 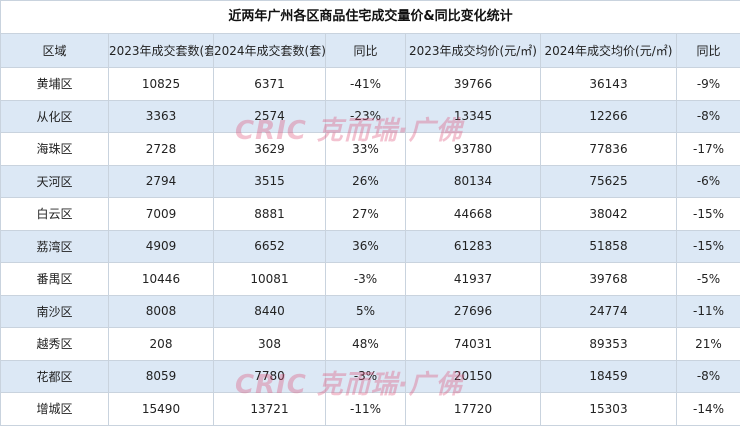 What do you see at coordinates (366, 181) in the screenshot?
I see `value-cell: 26%` at bounding box center [366, 181].